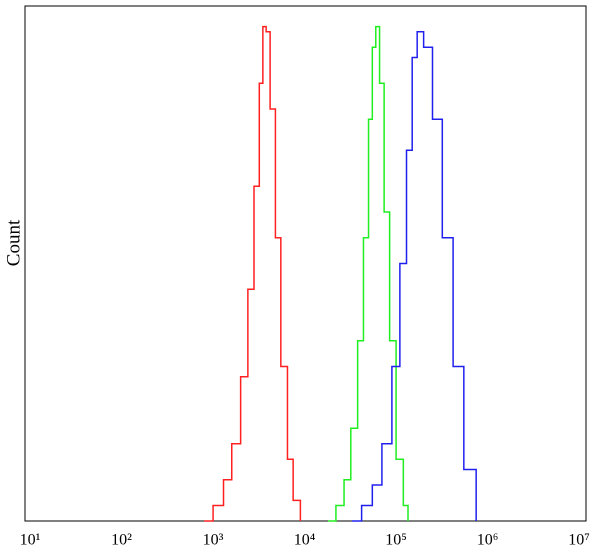 This screenshot has height=557, width=600. What do you see at coordinates (579, 540) in the screenshot?
I see `x-tick-label: 10⁷` at bounding box center [579, 540].